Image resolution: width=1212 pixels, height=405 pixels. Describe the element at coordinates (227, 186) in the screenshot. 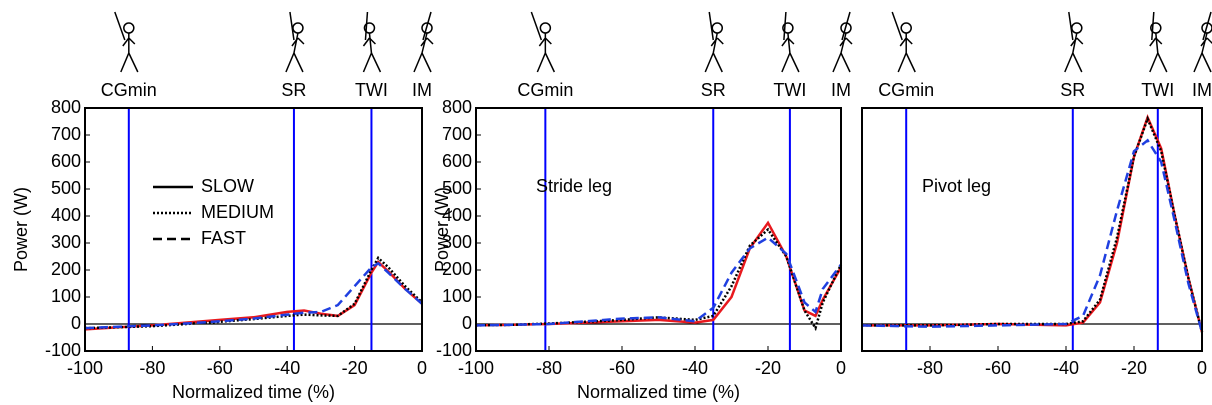

I see `legend-label: SLOW` at that location.